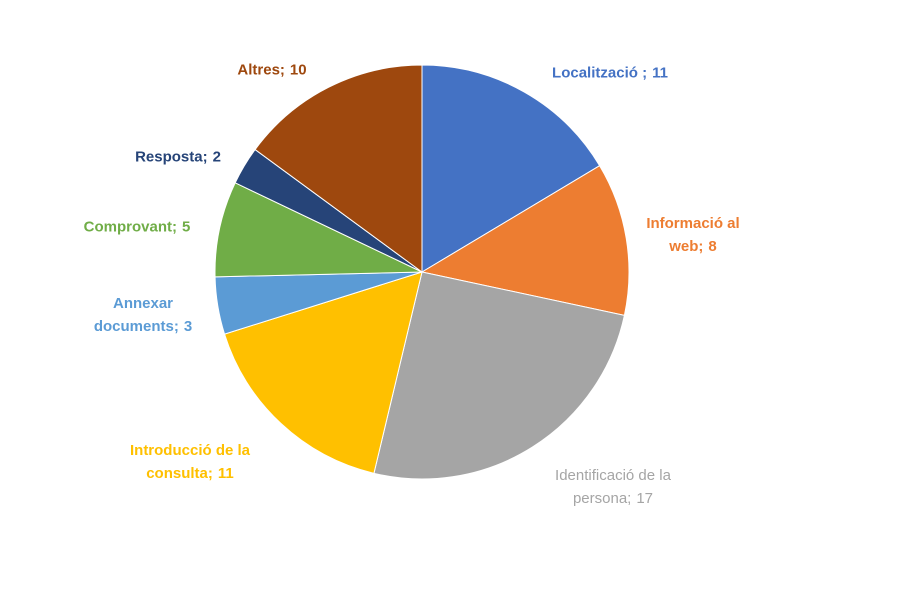  I want to click on category-label: Comprovant;, so click(130, 227).